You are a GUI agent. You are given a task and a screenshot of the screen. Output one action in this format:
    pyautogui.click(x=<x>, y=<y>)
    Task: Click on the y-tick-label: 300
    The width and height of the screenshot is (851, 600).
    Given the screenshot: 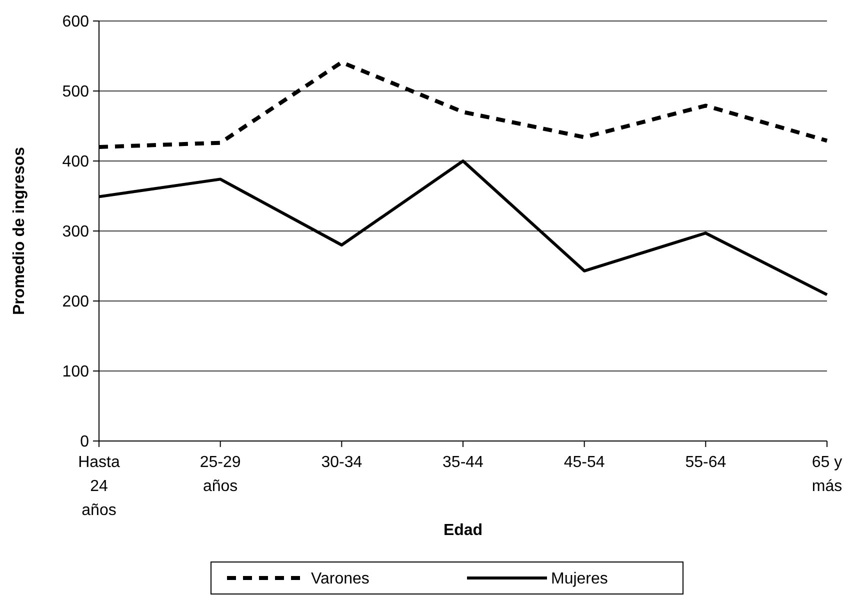 What is the action you would take?
    pyautogui.click(x=76, y=232)
    